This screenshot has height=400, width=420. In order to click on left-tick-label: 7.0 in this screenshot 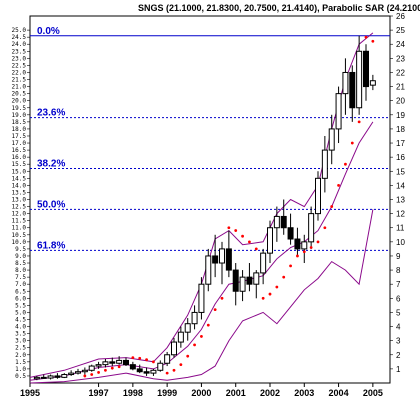, I will do `click(20, 284)`.